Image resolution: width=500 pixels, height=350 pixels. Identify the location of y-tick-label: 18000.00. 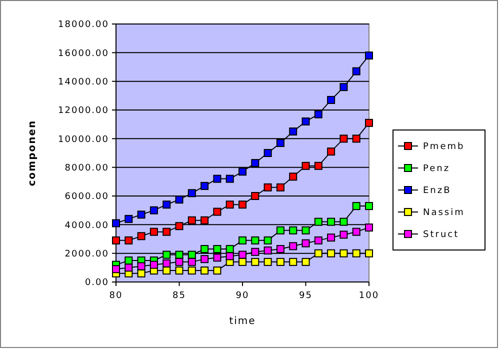
(83, 25).